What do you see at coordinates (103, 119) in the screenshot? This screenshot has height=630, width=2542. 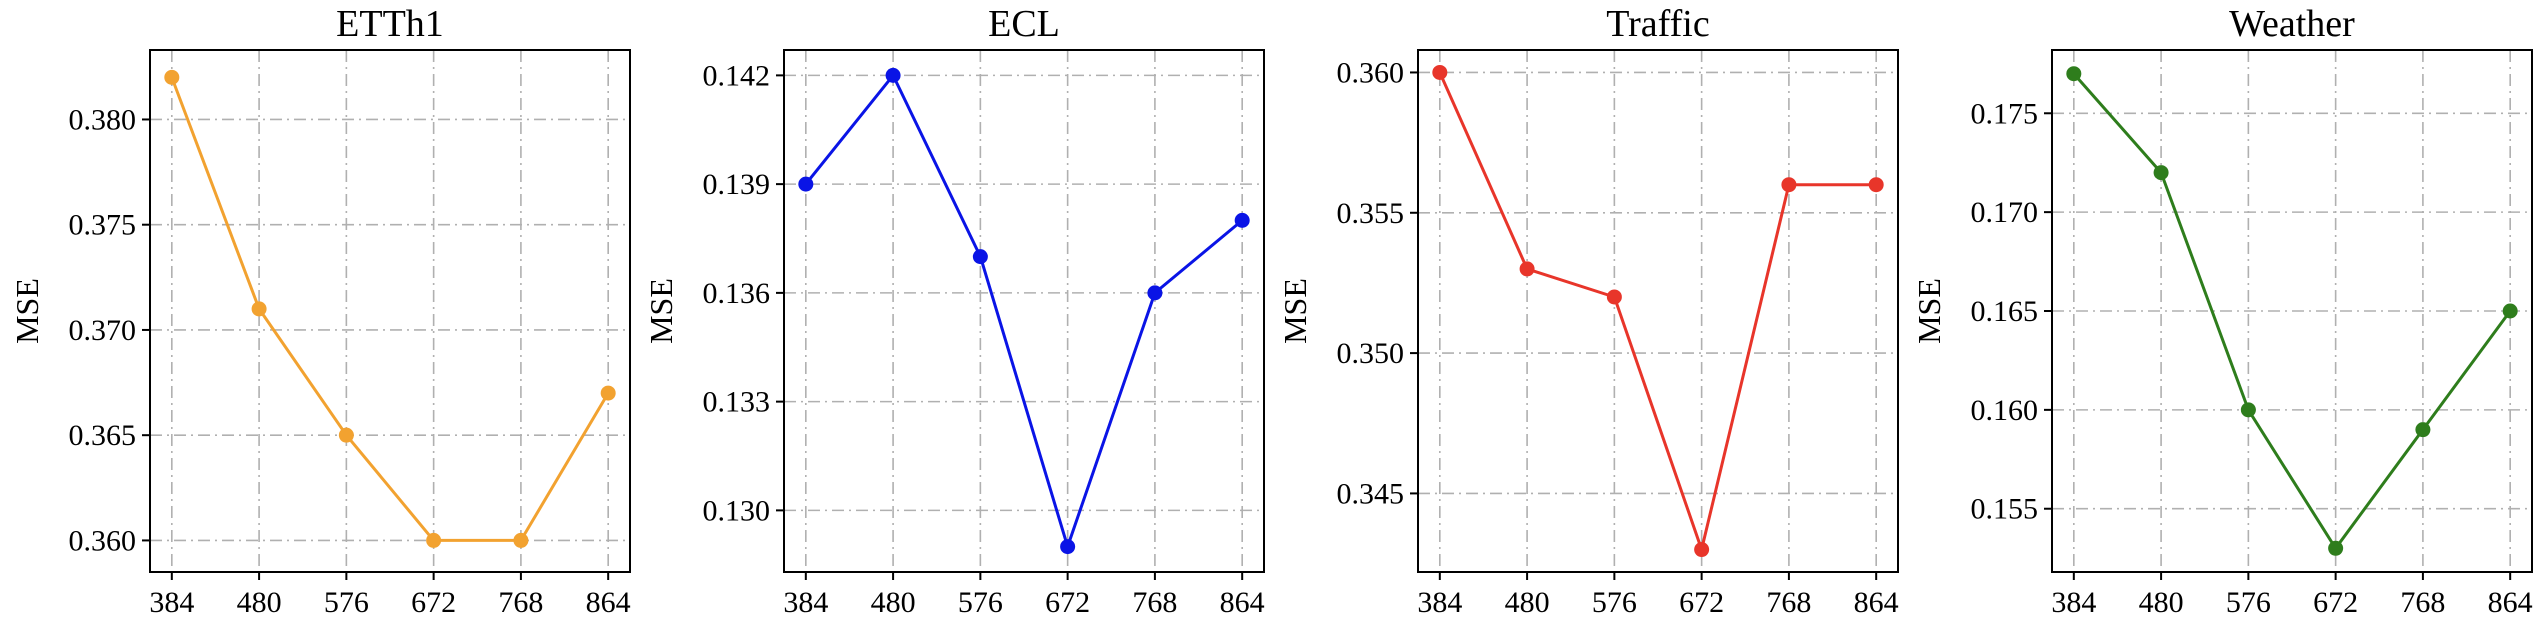 I see `y-tick-label: 0.380` at bounding box center [103, 119].